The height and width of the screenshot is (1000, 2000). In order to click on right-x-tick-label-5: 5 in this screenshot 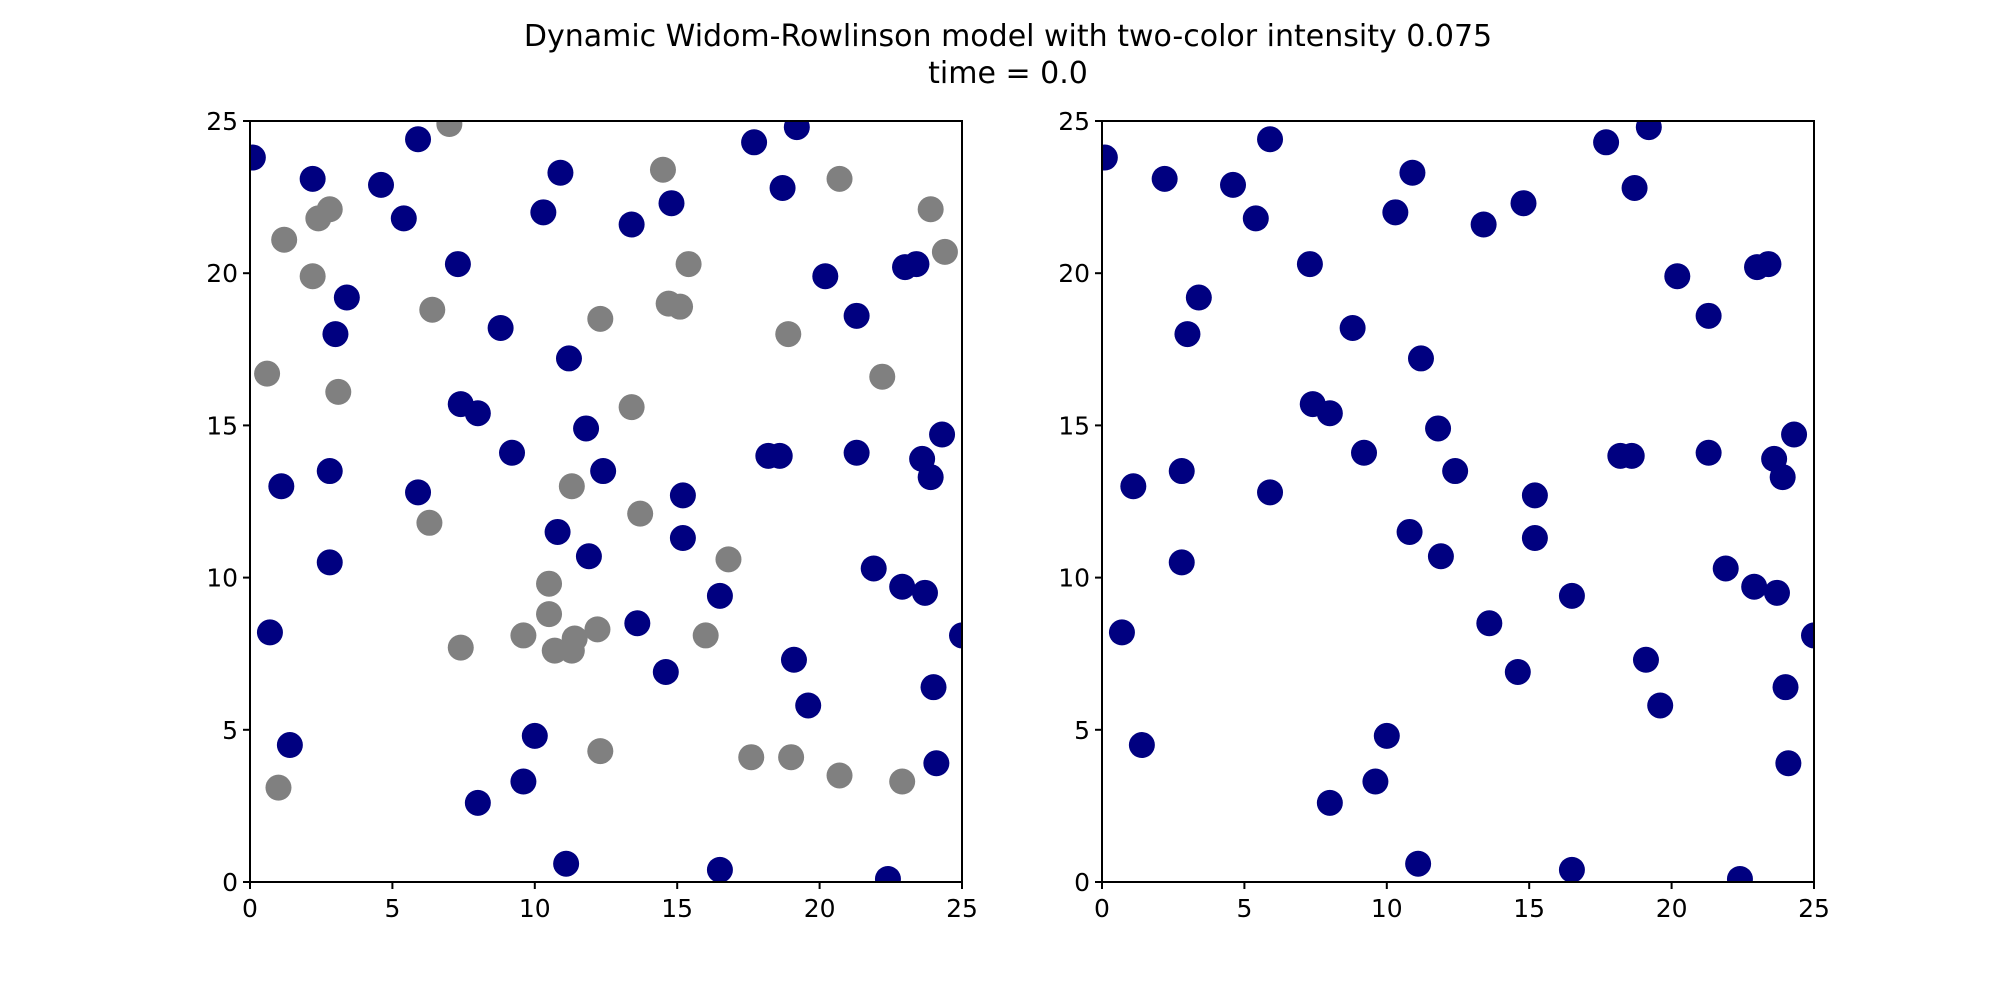, I will do `click(1244, 908)`.